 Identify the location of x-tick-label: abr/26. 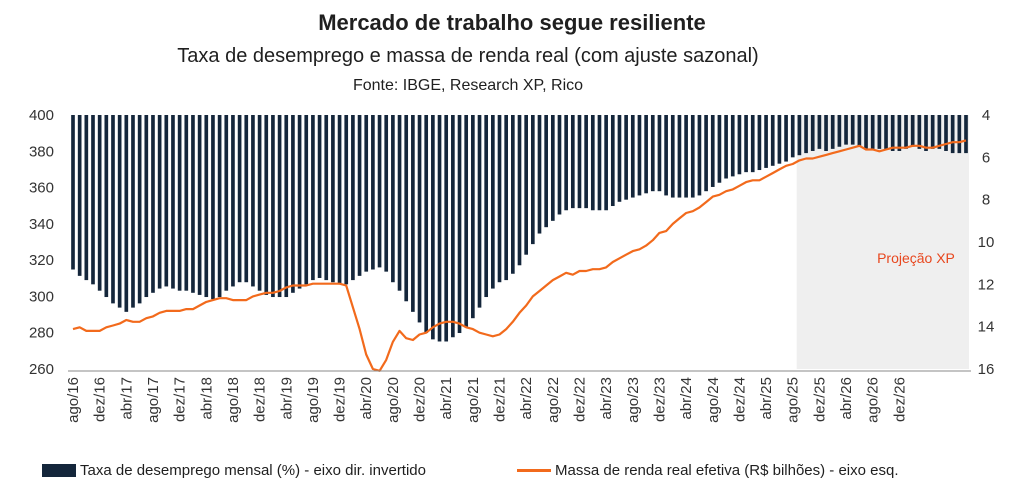
(846, 398).